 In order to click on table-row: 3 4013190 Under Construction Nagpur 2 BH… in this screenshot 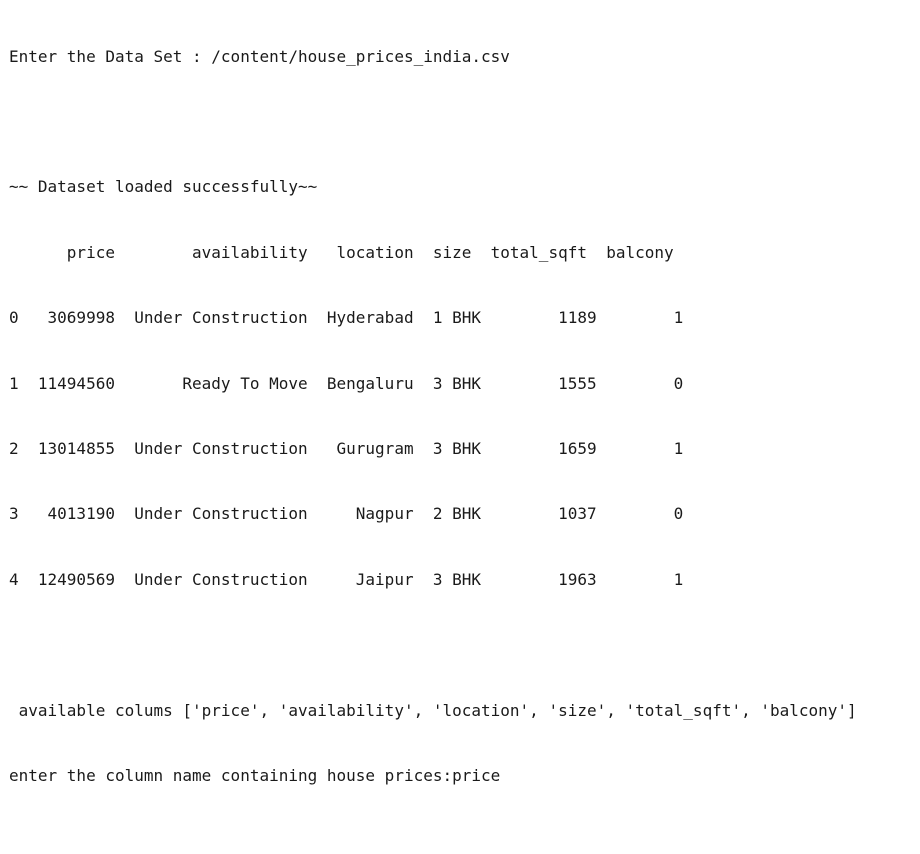, I will do `click(346, 514)`.